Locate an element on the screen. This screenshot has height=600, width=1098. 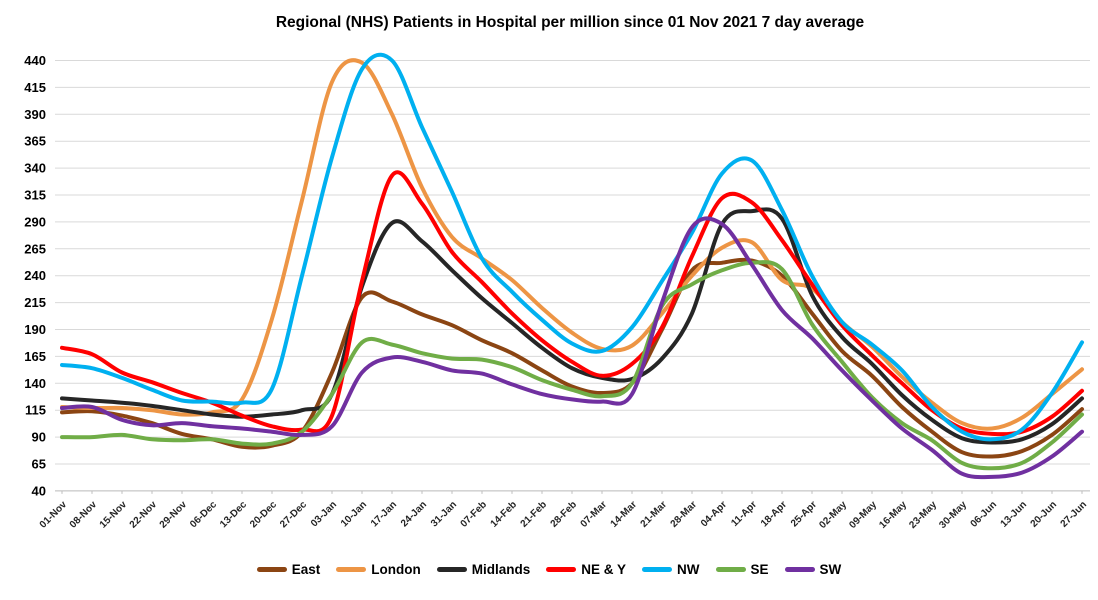
legend-item-ne-y: NE & Y is located at coordinates (586, 569).